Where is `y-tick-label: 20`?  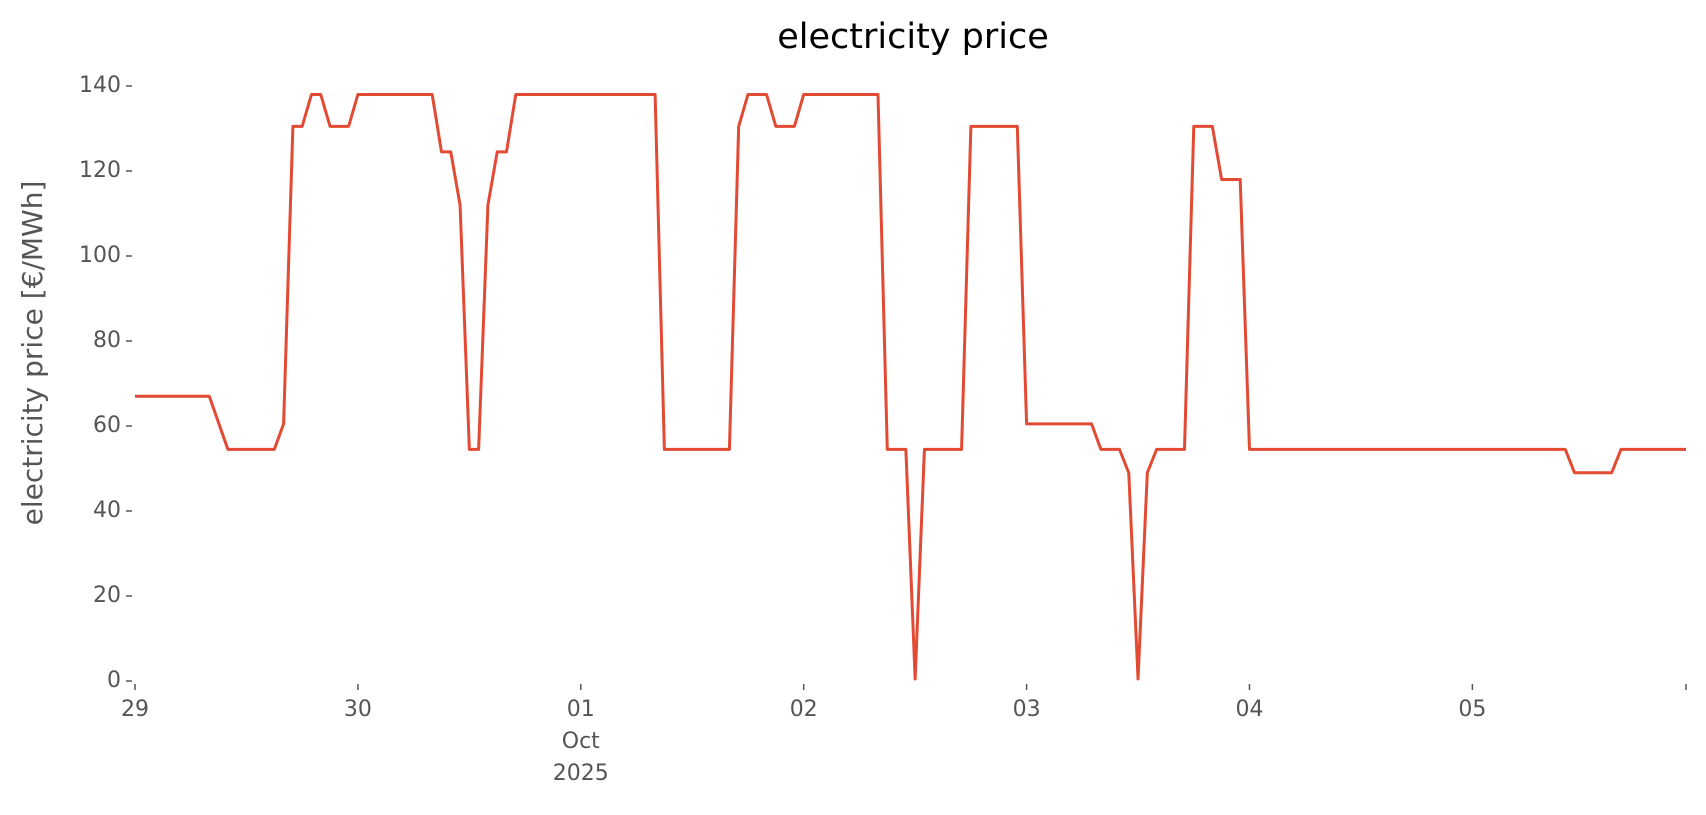
y-tick-label: 20 is located at coordinates (107, 595).